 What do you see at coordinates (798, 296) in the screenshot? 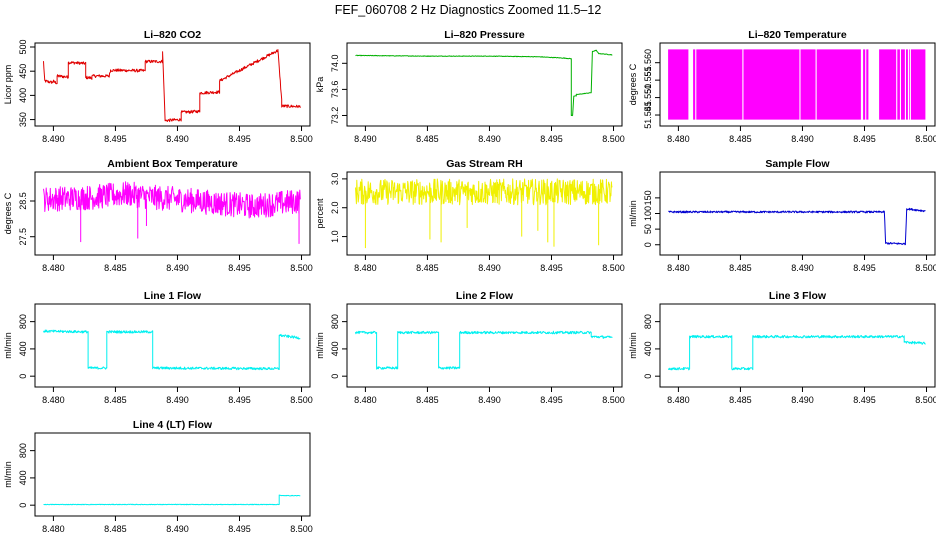
I see `panel-title: Line 3 Flow` at bounding box center [798, 296].